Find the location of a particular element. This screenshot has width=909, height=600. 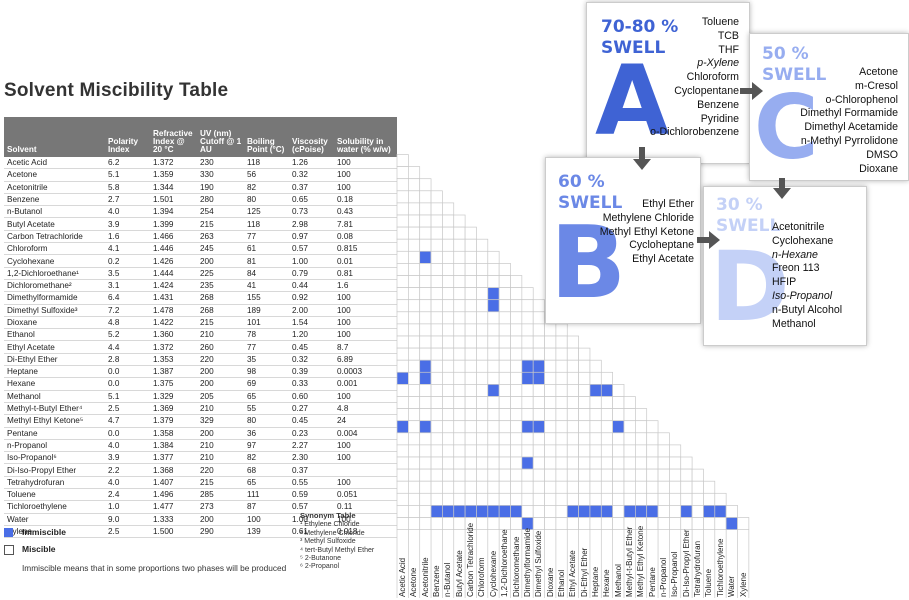

table-cell: 0.92 is located at coordinates (311, 298).